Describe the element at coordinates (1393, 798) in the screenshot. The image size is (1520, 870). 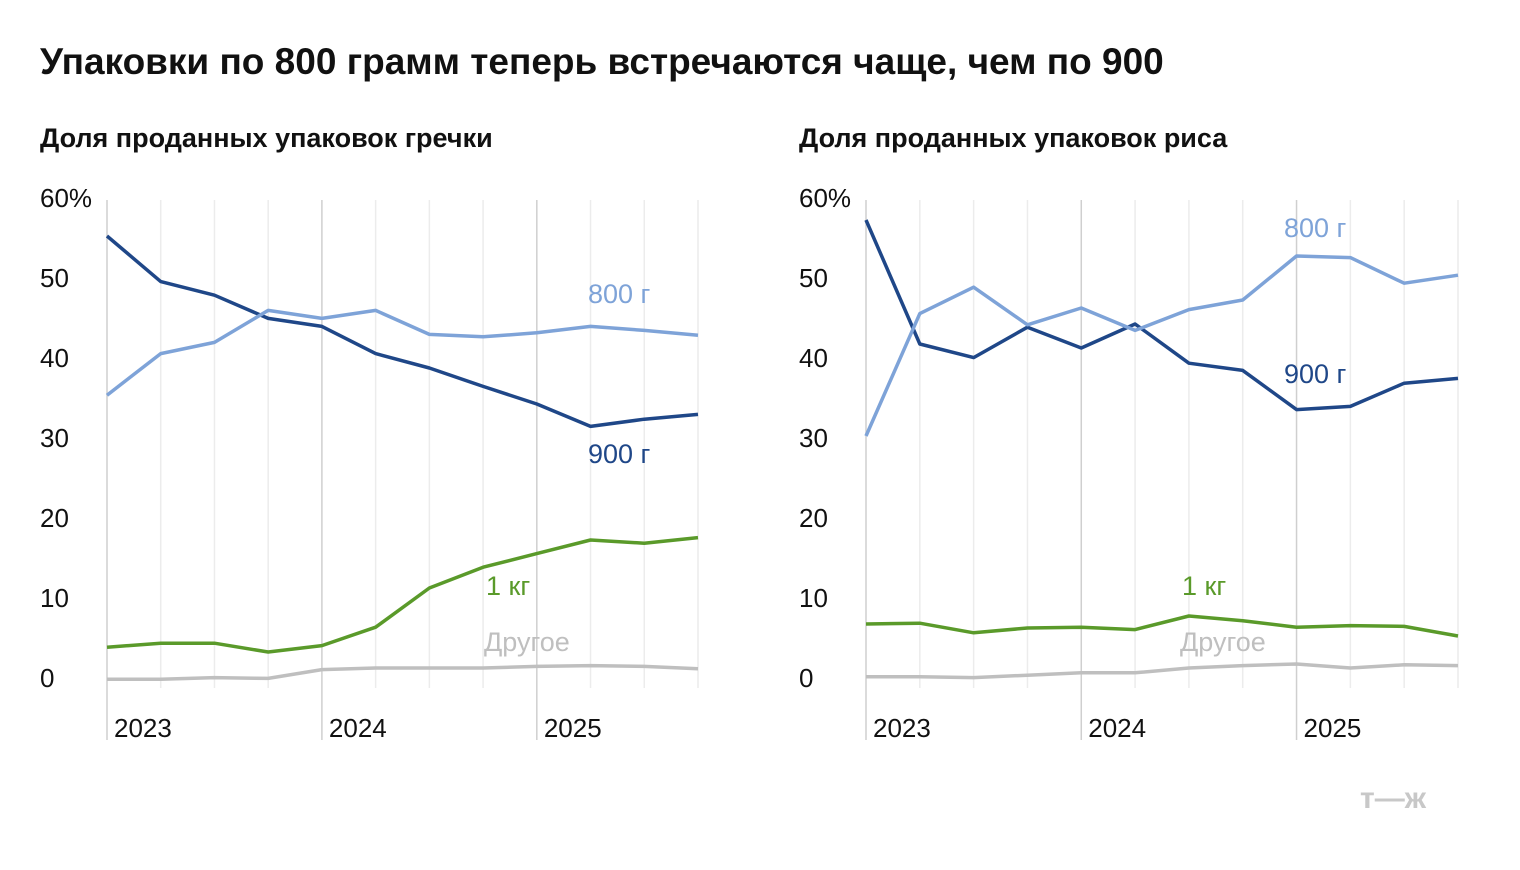
I see `logo: т—ж` at that location.